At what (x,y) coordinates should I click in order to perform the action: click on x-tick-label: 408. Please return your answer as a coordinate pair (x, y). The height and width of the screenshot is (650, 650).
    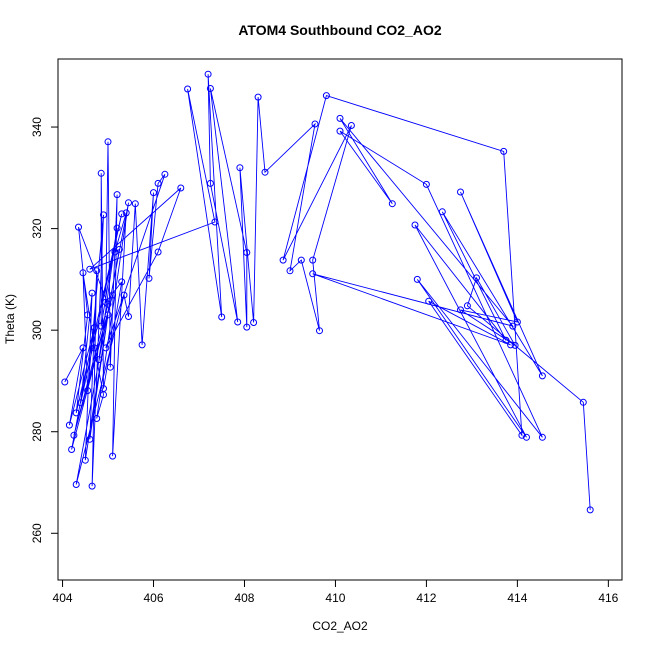
    Looking at the image, I should click on (244, 598).